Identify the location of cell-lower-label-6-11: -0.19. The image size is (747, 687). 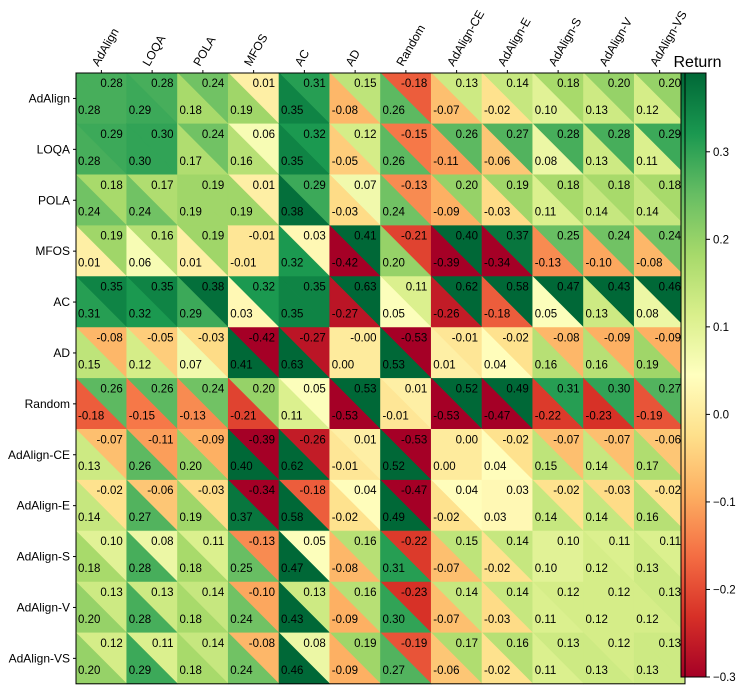
(649, 416).